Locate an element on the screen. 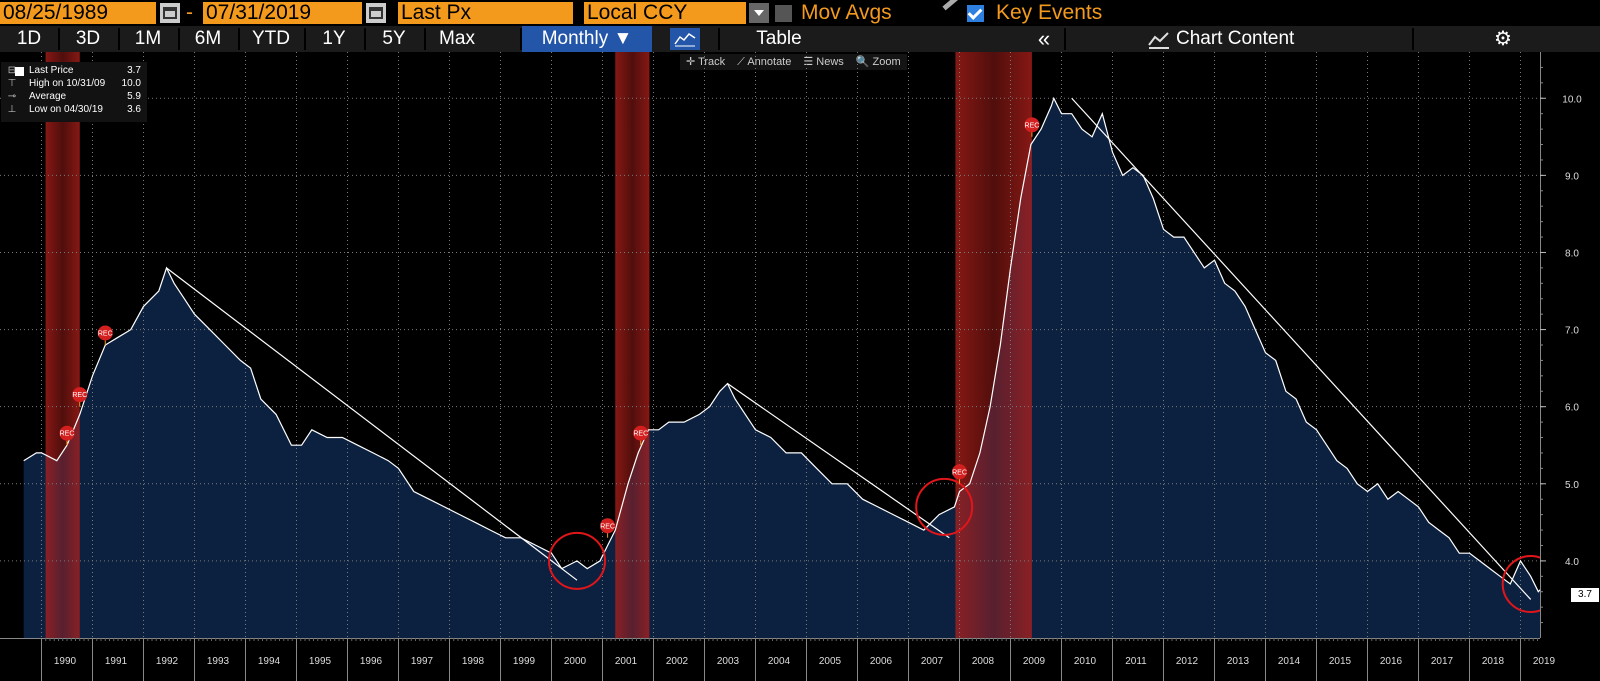 This screenshot has width=1600, height=681. x-tick-label: 1994 is located at coordinates (269, 661).